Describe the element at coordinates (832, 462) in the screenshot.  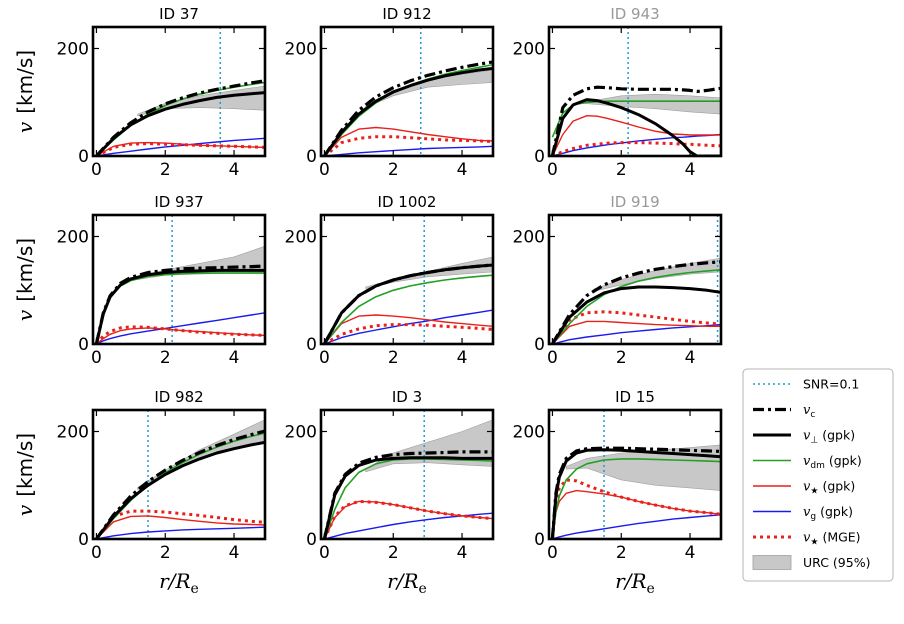
I see `legend-label: vdm (gpk)` at that location.